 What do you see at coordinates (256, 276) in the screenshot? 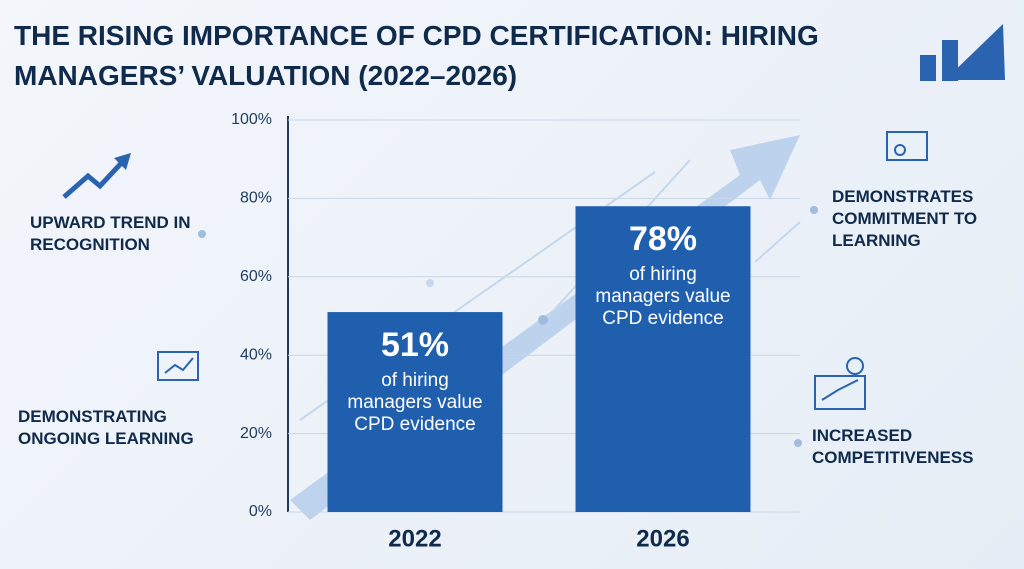
I see `y-tick-label: 60%` at bounding box center [256, 276].